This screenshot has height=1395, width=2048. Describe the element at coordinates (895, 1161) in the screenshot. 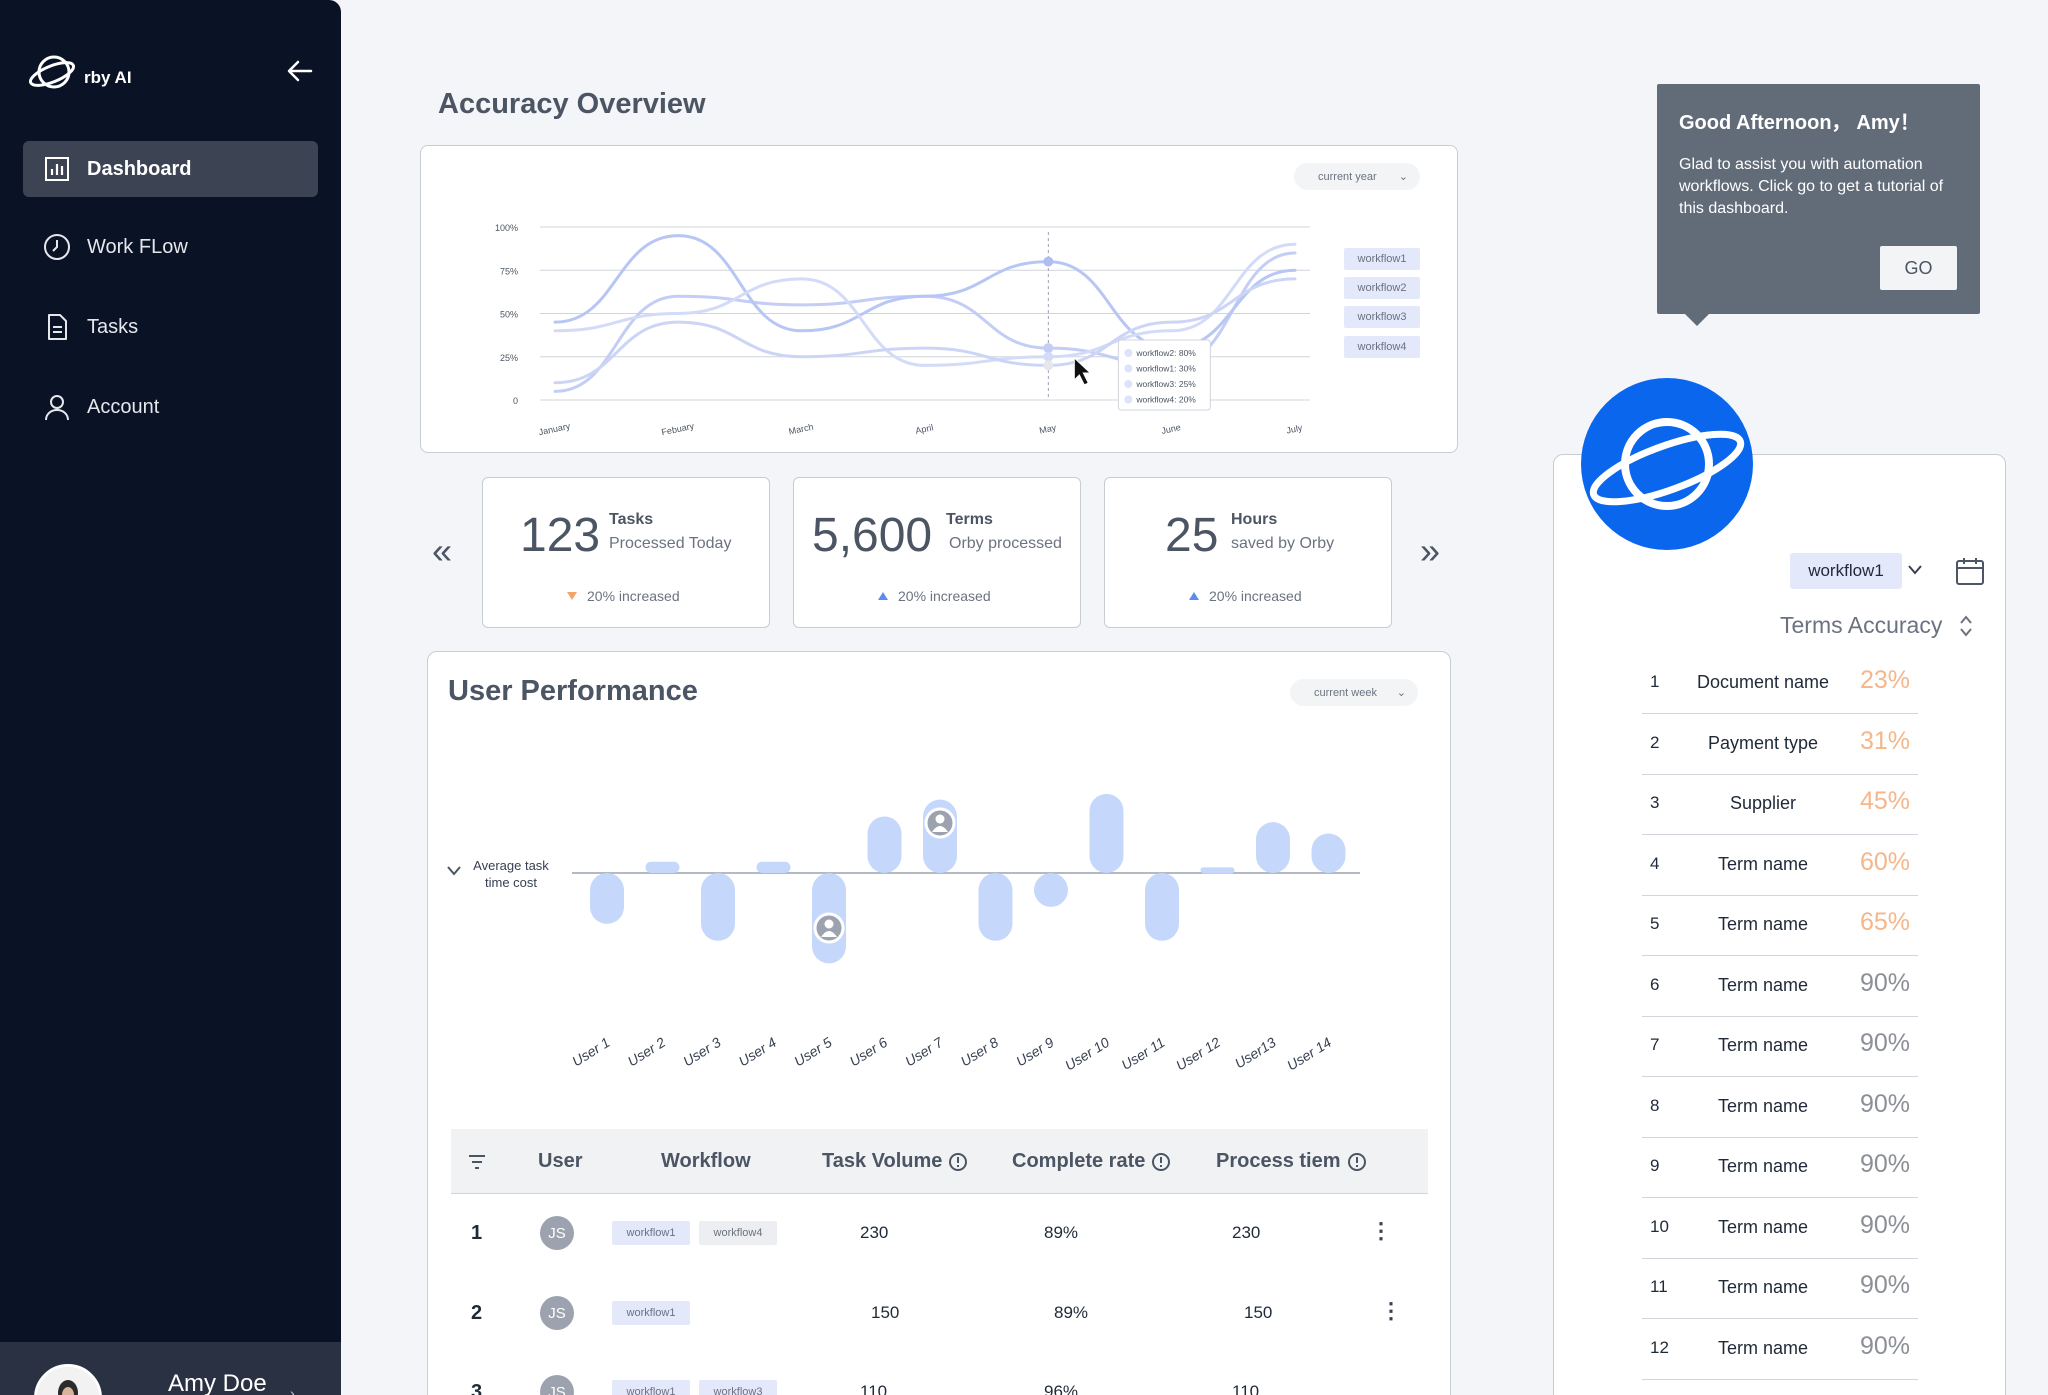

I see `th-task-volume: Task Volume` at that location.